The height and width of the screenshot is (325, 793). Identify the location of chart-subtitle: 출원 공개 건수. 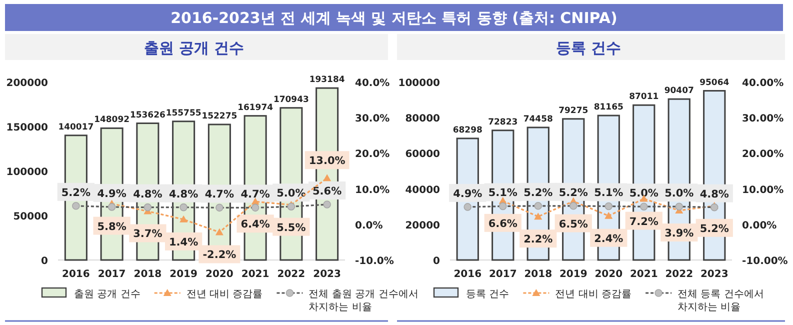
(194, 48).